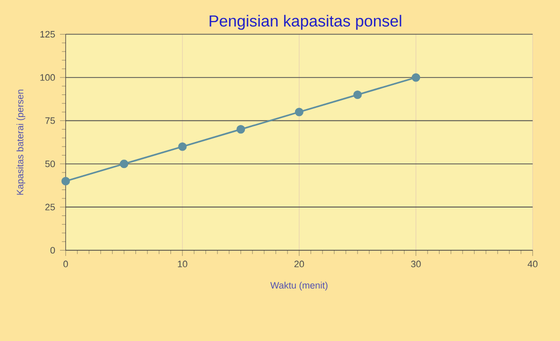  Describe the element at coordinates (306, 22) in the screenshot. I see `chart-title: Pengisian kapasitas ponsel` at that location.